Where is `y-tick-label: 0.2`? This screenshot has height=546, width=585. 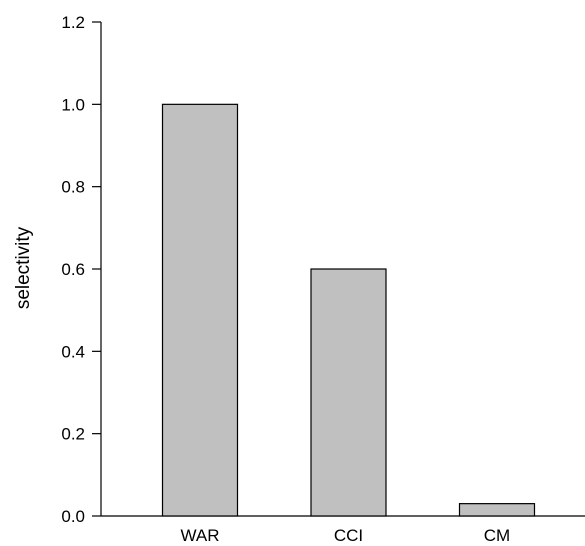
y-tick-label: 0.2 is located at coordinates (73, 434).